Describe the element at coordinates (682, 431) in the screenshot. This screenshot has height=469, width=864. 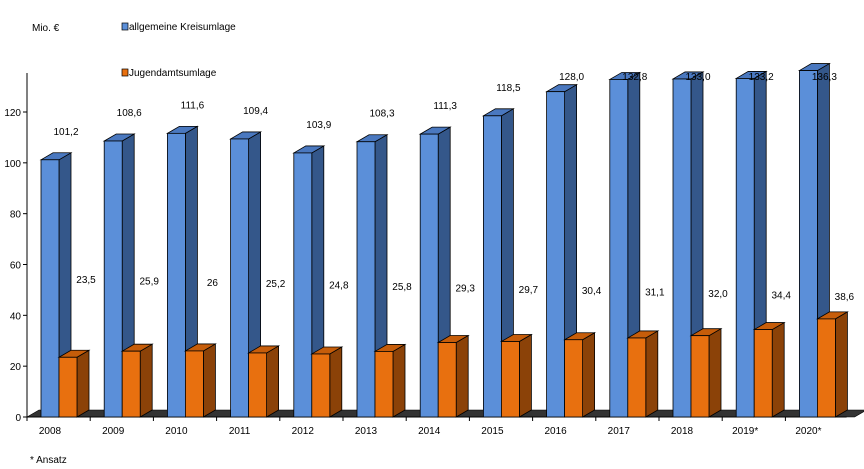
I see `x-tick-label: 2018` at that location.